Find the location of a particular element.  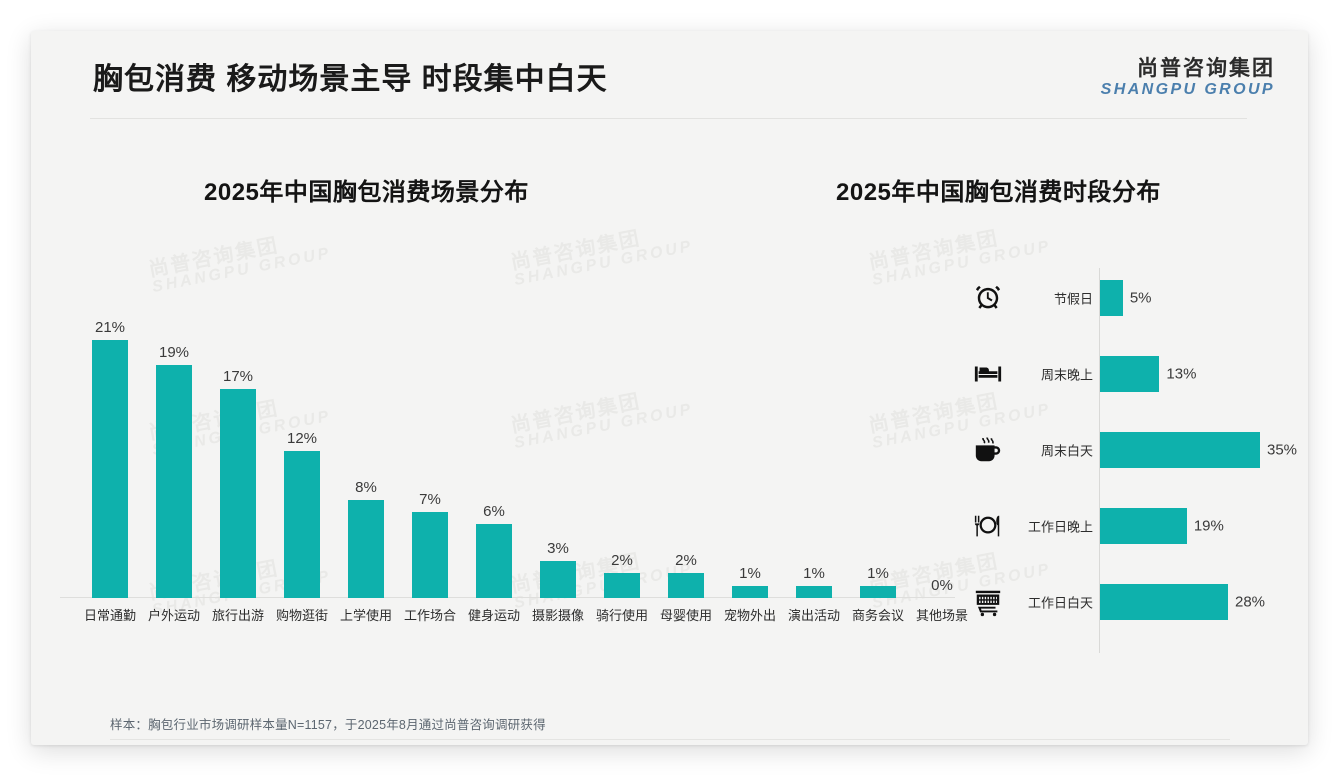

bar-row: 周末晚上 13% is located at coordinates (1121, 374).